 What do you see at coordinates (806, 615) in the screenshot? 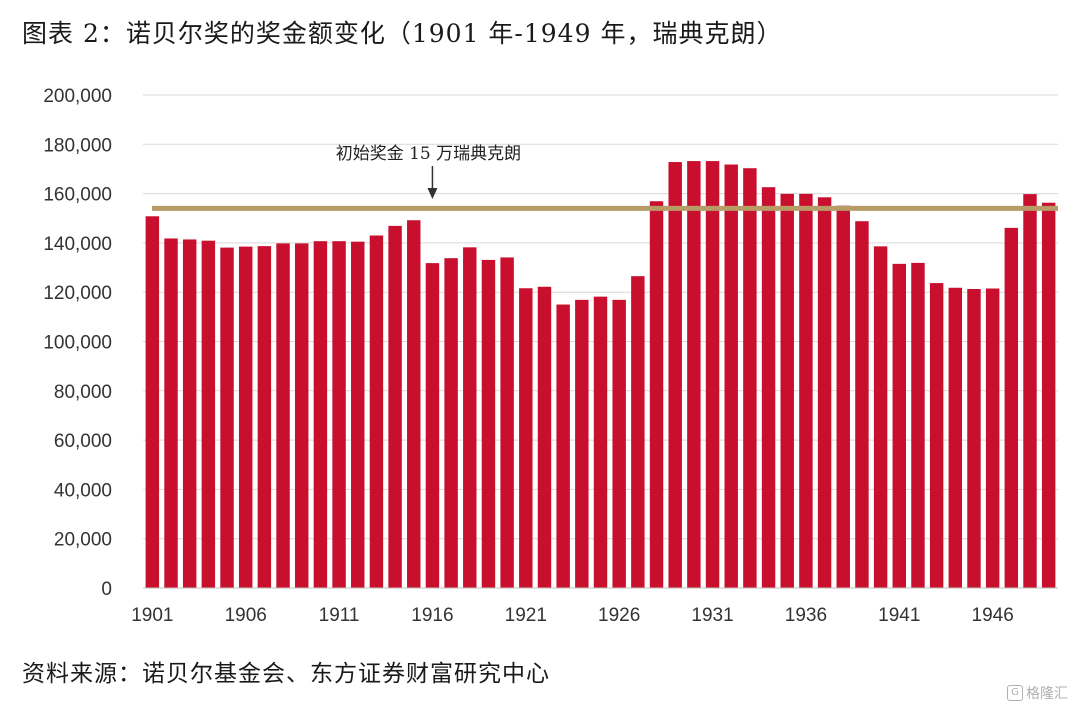
I see `x-tick-label: 1936` at bounding box center [806, 615].